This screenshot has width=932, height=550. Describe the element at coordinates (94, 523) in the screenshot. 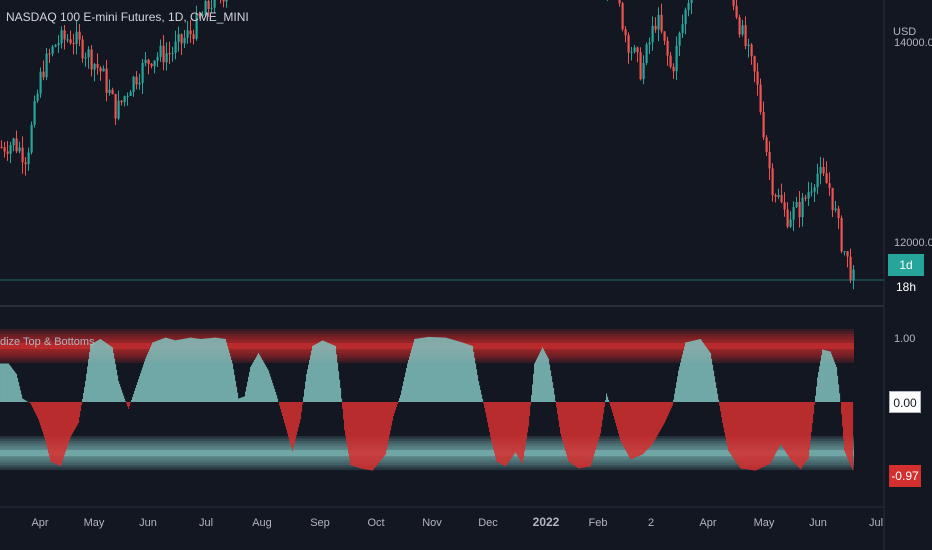

I see `time-tick-label: May` at that location.